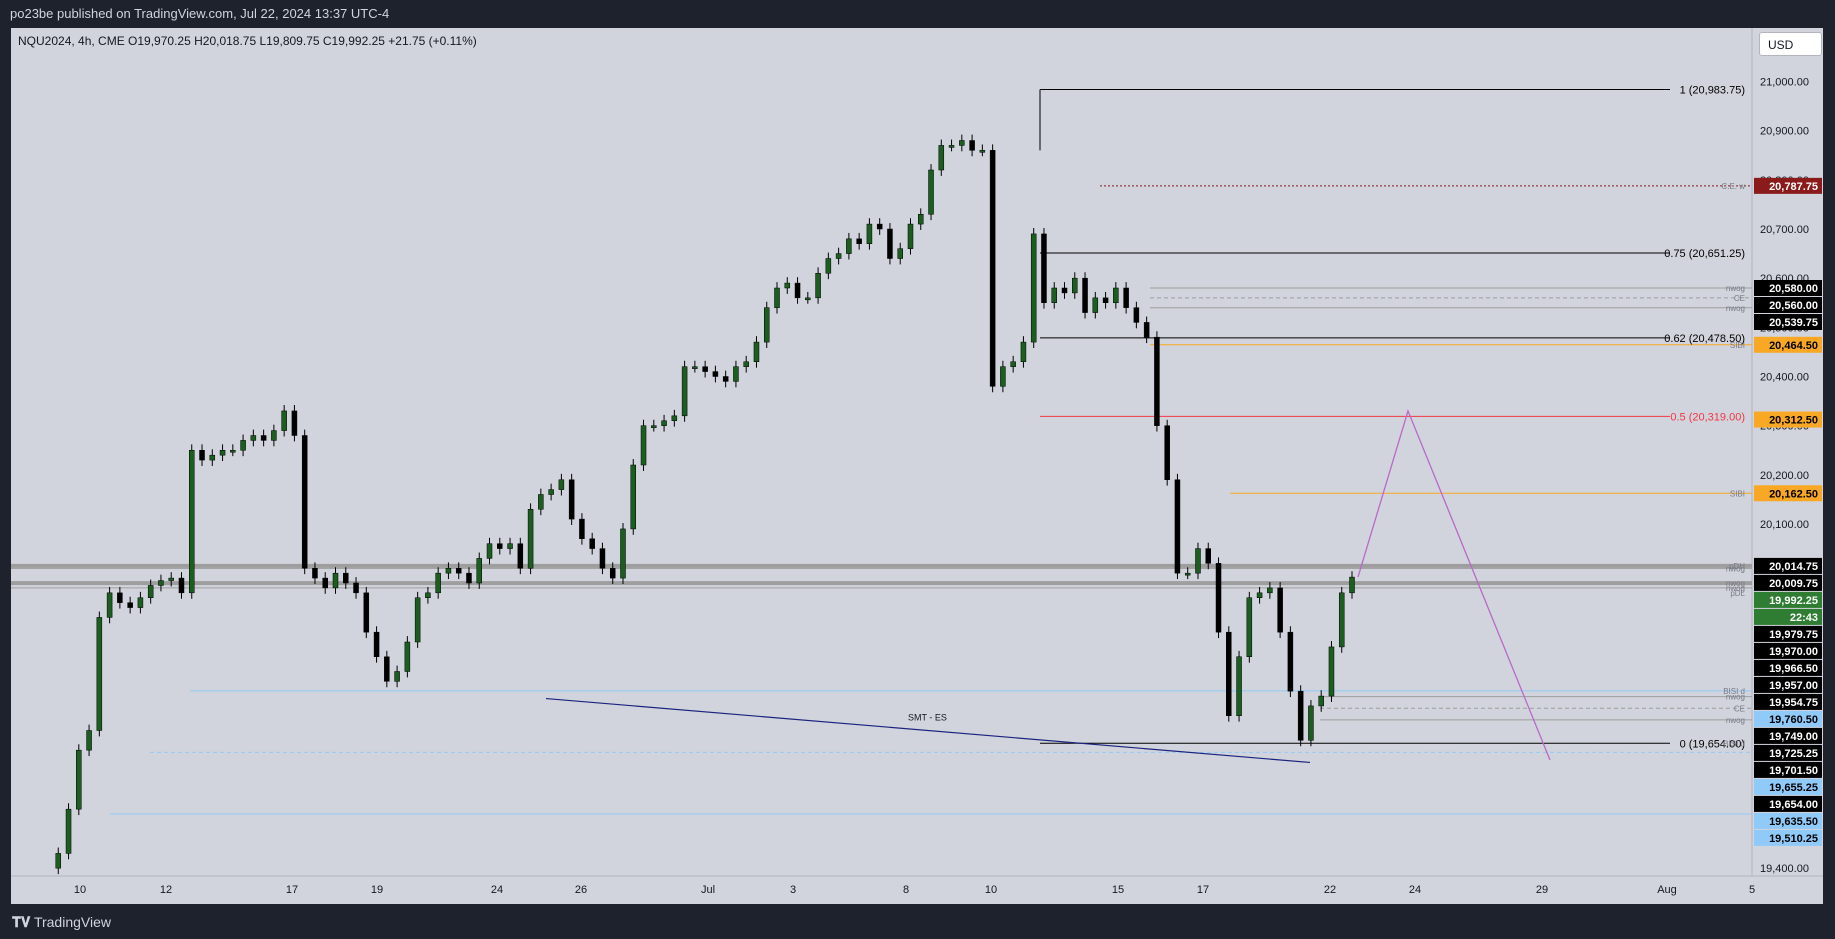  Describe the element at coordinates (166, 890) in the screenshot. I see `x-tick-label: 12` at that location.